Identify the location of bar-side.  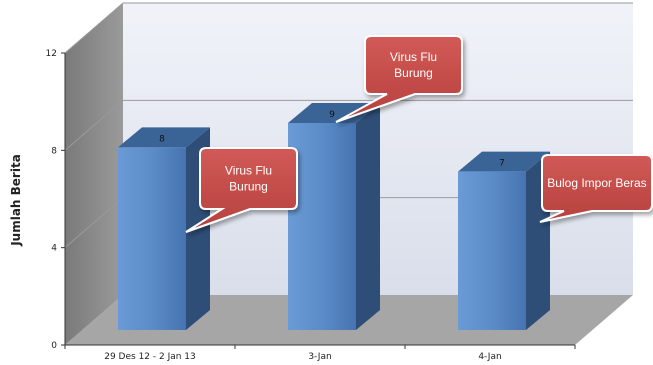
(368, 216).